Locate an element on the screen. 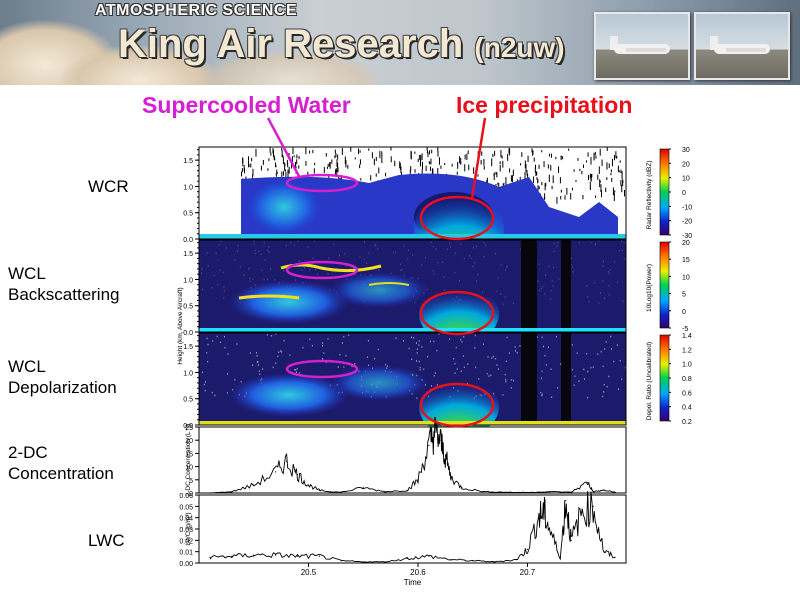  colorbar-tick-label: -5 is located at coordinates (685, 329).